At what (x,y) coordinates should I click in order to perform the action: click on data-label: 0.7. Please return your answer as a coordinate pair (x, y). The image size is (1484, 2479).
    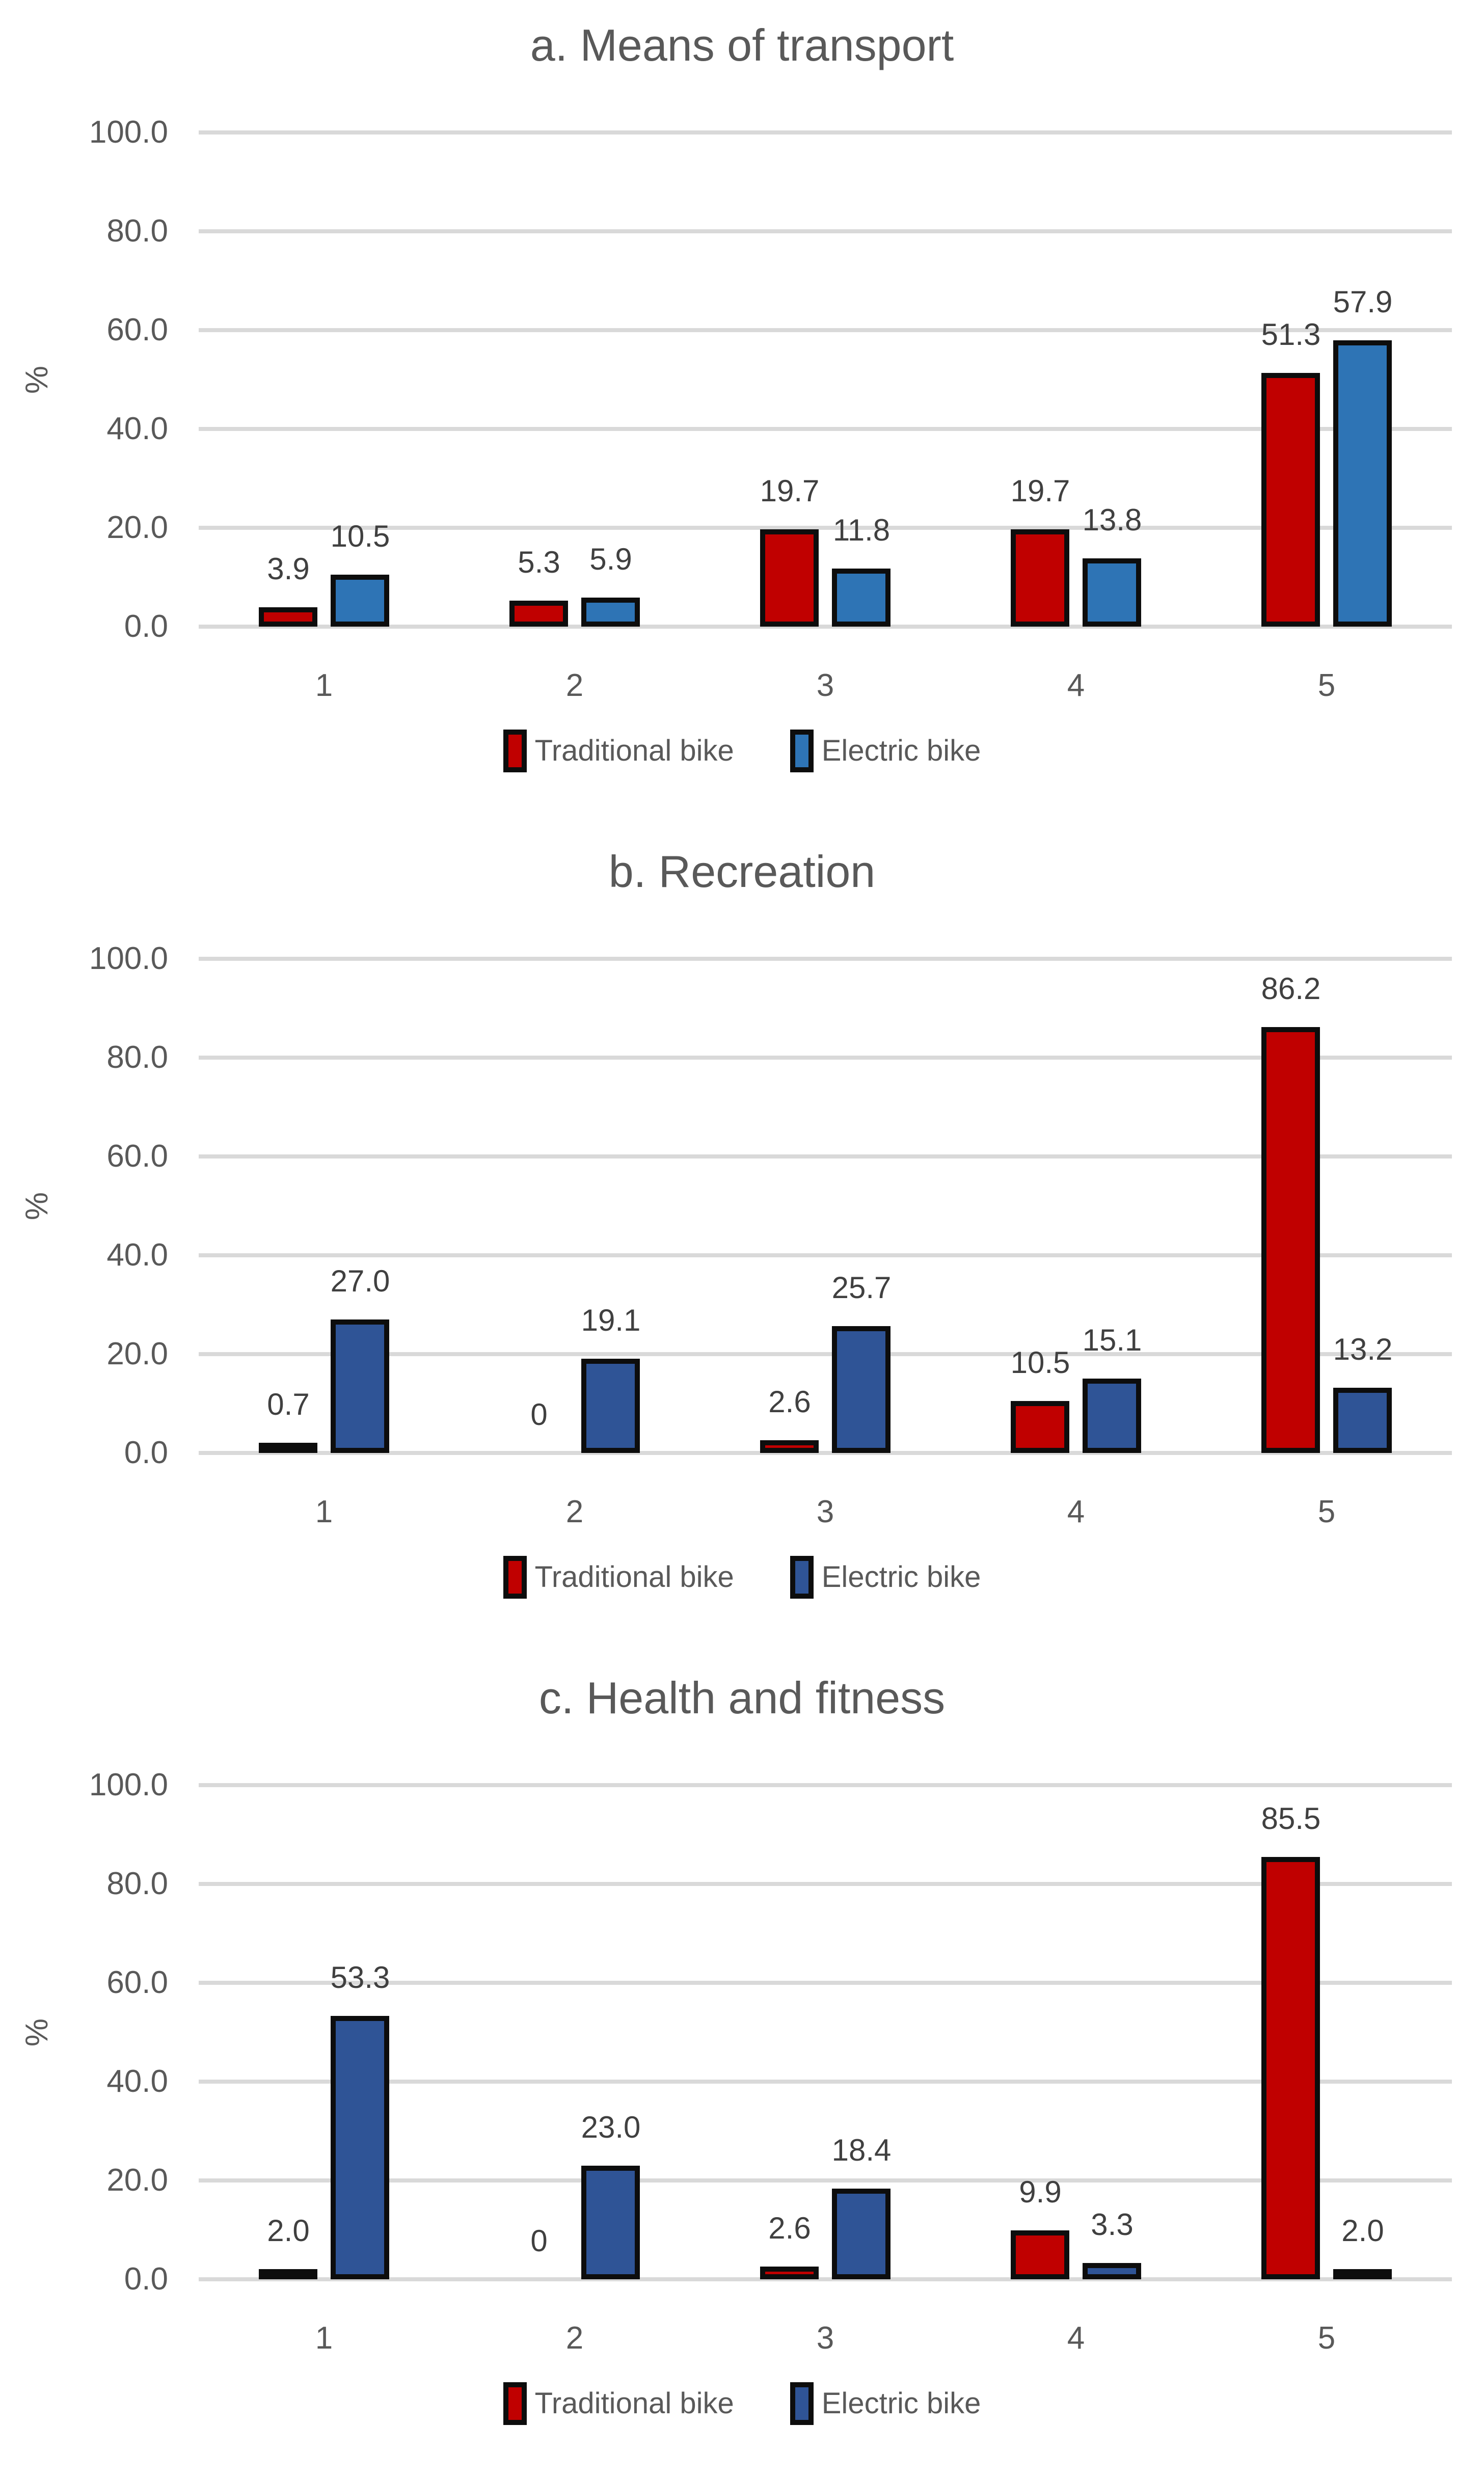
    Looking at the image, I should click on (288, 1404).